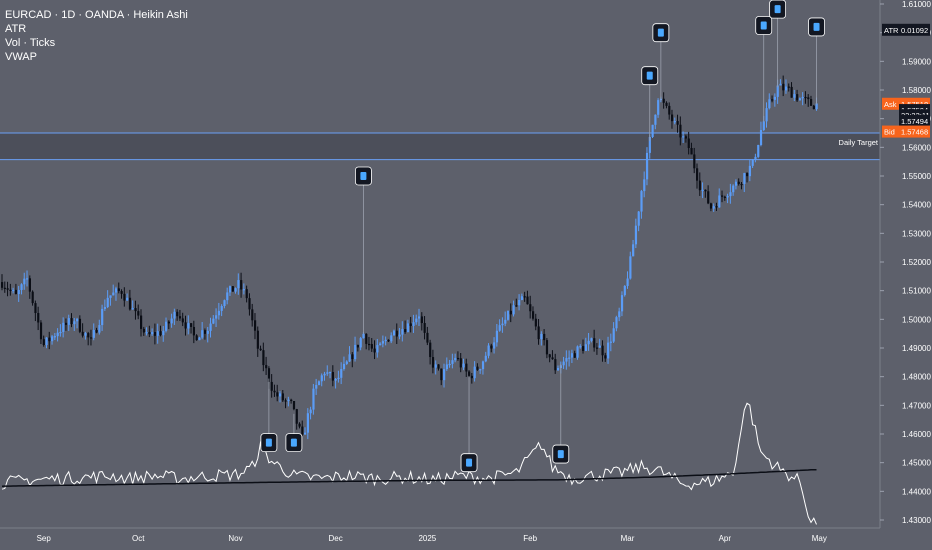  I want to click on x-tick-label: 2025, so click(427, 538).